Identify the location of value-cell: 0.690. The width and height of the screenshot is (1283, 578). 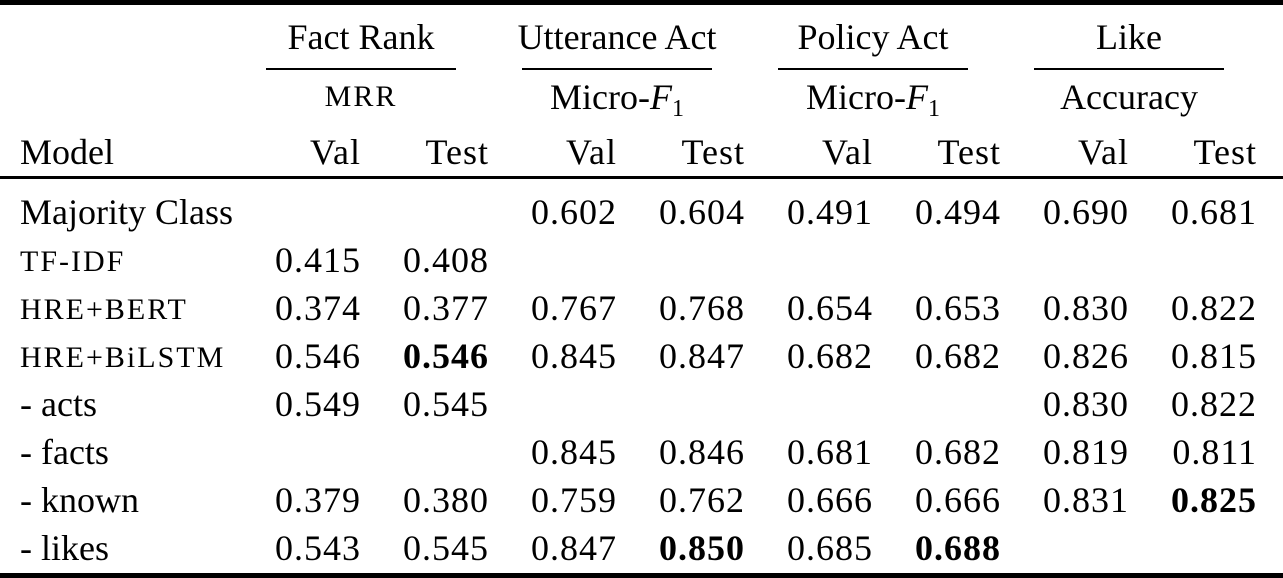
(1086, 212).